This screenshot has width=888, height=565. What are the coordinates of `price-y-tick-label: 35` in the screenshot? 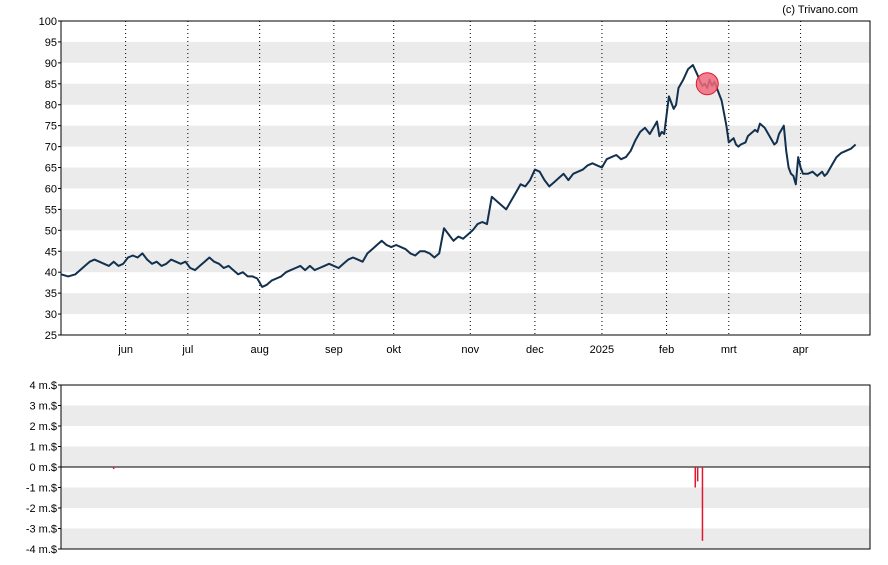 It's located at (51, 294).